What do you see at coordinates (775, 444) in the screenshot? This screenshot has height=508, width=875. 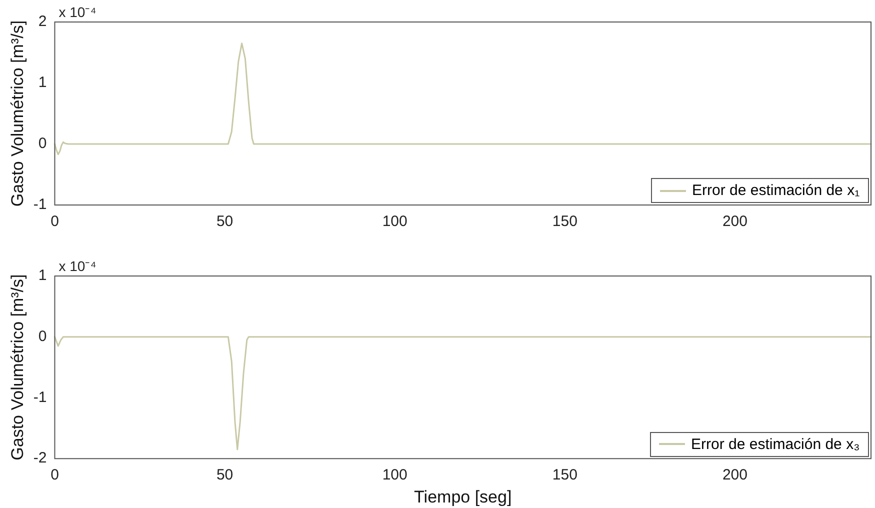 I see `legend-label: Error de estimación de x₃` at bounding box center [775, 444].